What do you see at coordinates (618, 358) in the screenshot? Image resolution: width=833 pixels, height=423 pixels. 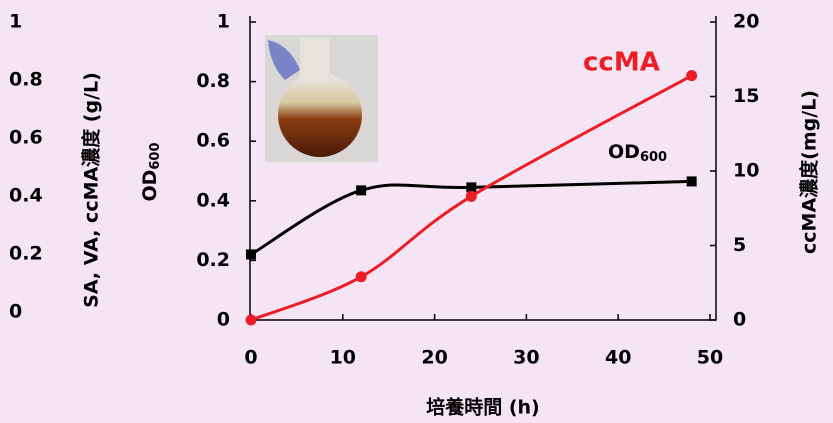 I see `x-tick-label: 40` at bounding box center [618, 358].